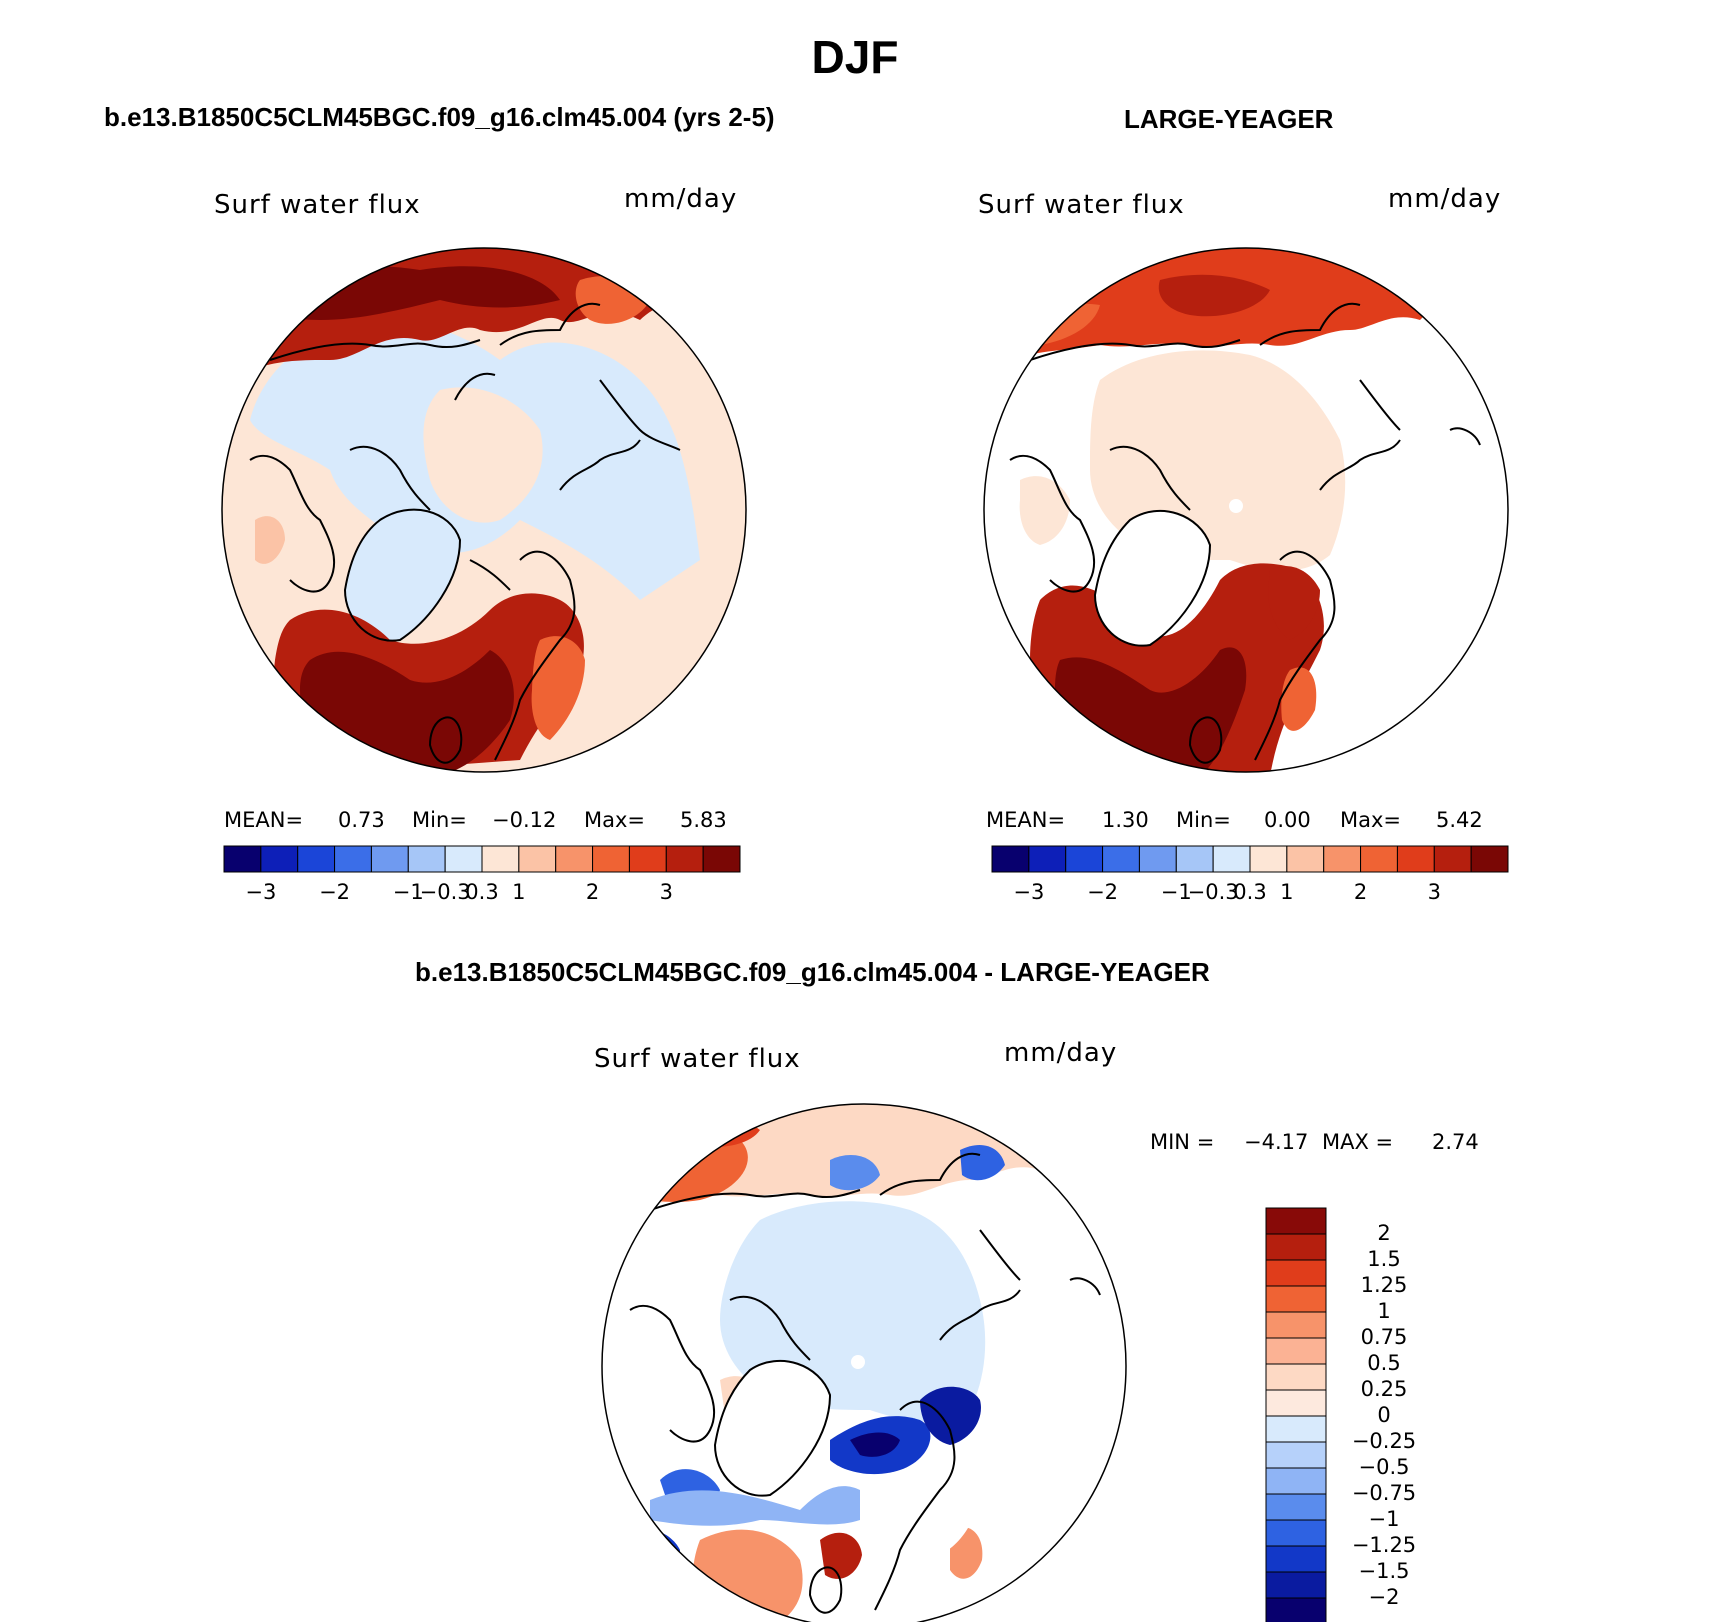 This screenshot has width=1710, height=1622. I want to click on colorbar-tick-label: −0.5, so click(1384, 1467).